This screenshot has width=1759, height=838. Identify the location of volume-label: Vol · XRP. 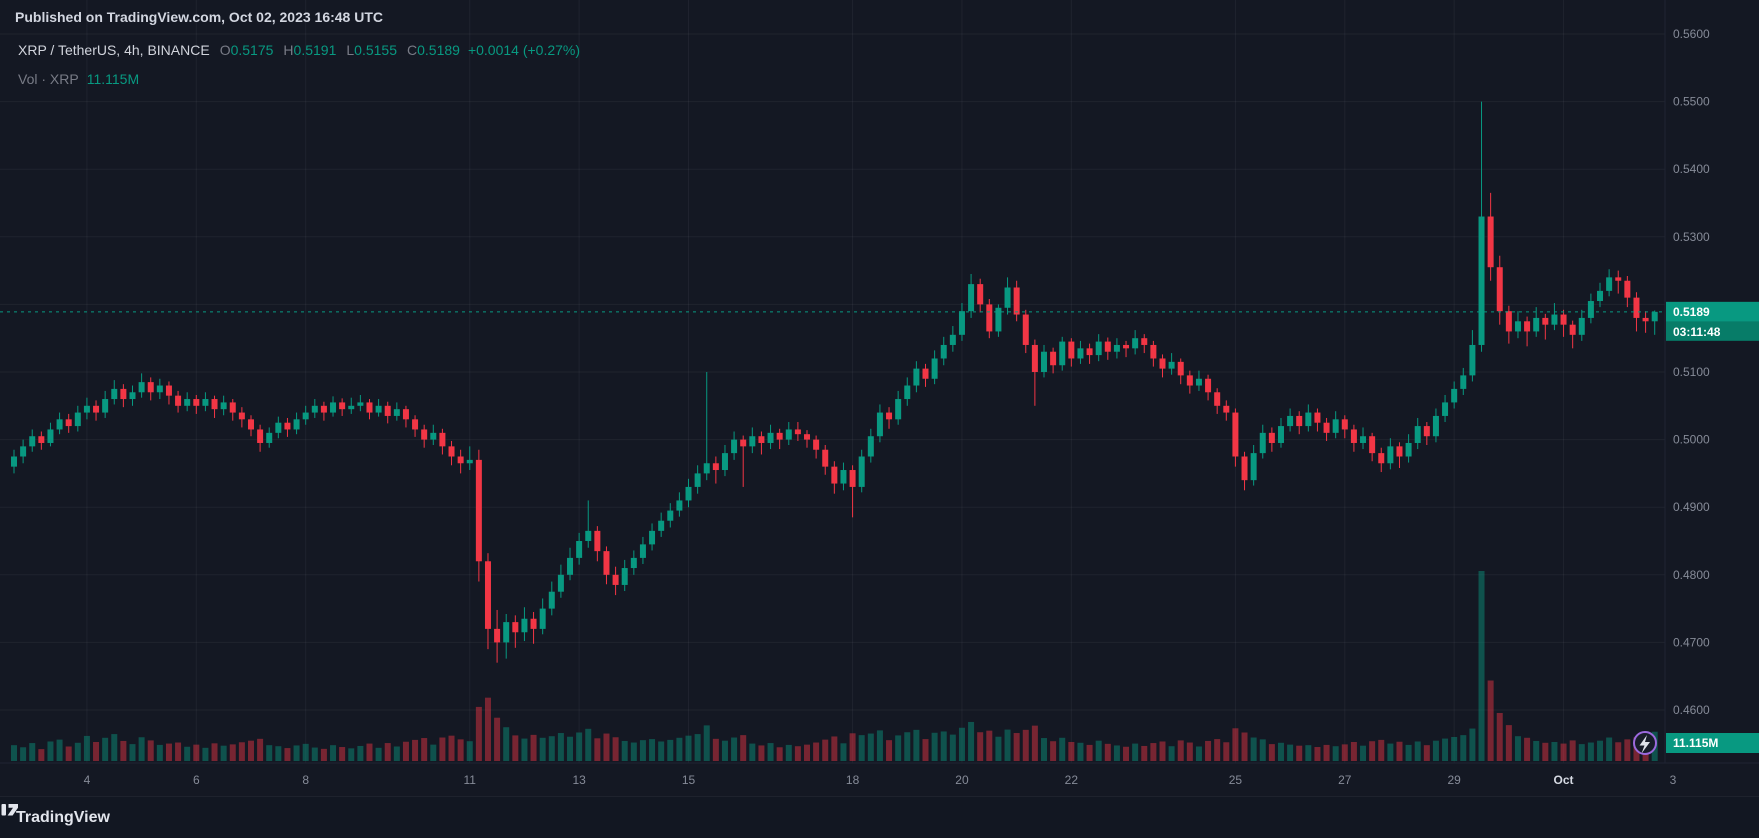
(48, 79).